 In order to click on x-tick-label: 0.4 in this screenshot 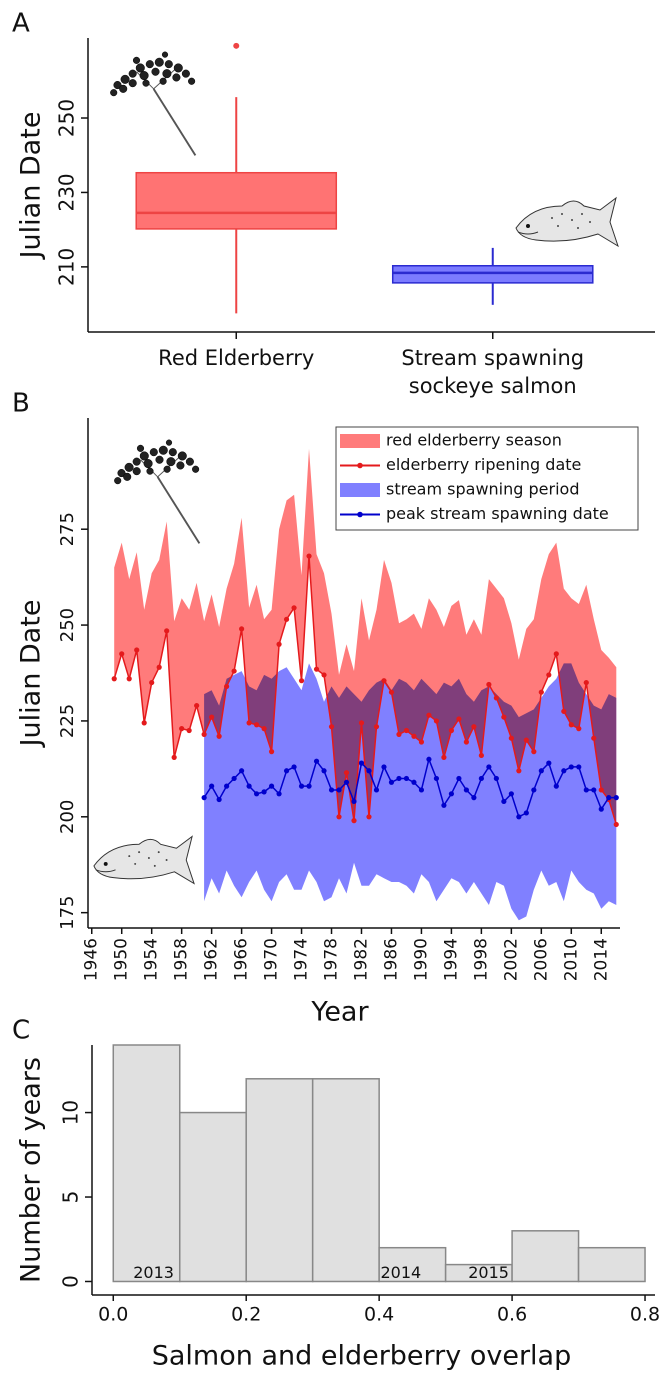, I will do `click(379, 1315)`.